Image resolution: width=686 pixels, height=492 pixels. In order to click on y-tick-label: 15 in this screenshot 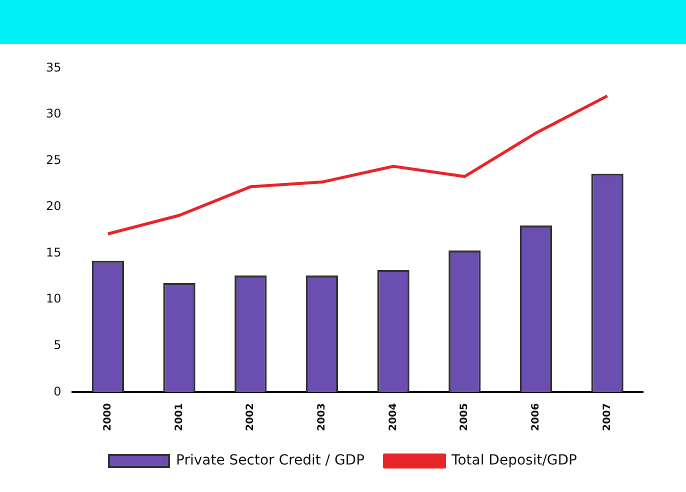, I will do `click(54, 252)`.